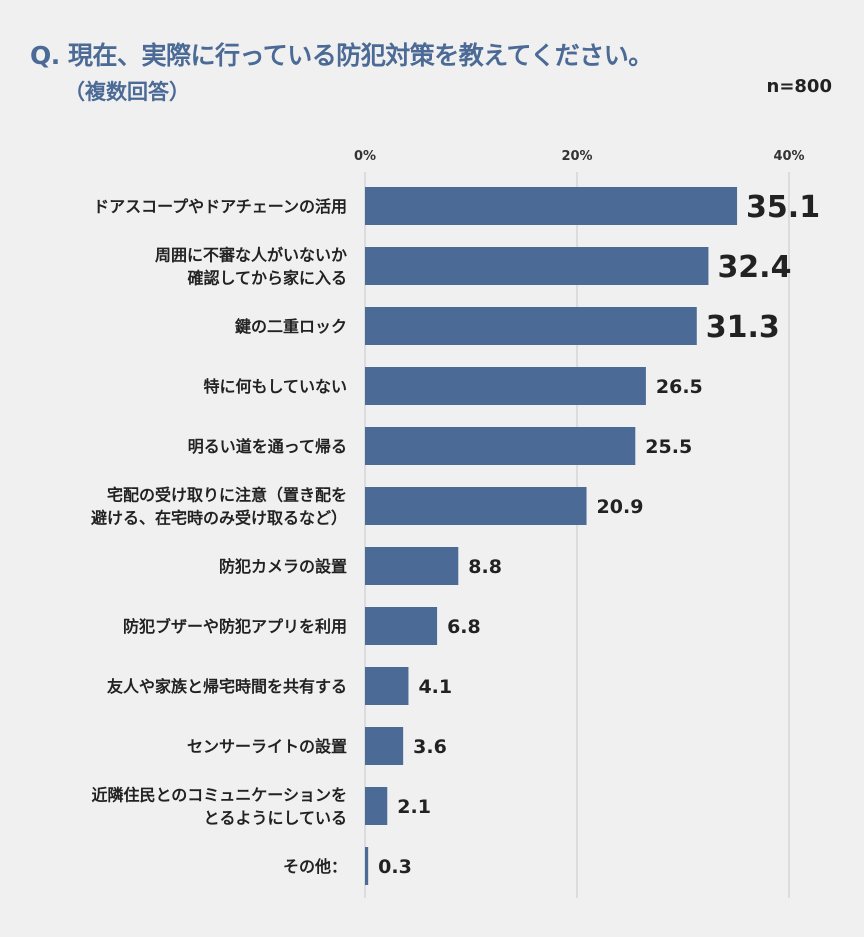  Describe the element at coordinates (267, 446) in the screenshot. I see `category-label: 明るい道を通って帰る` at that location.